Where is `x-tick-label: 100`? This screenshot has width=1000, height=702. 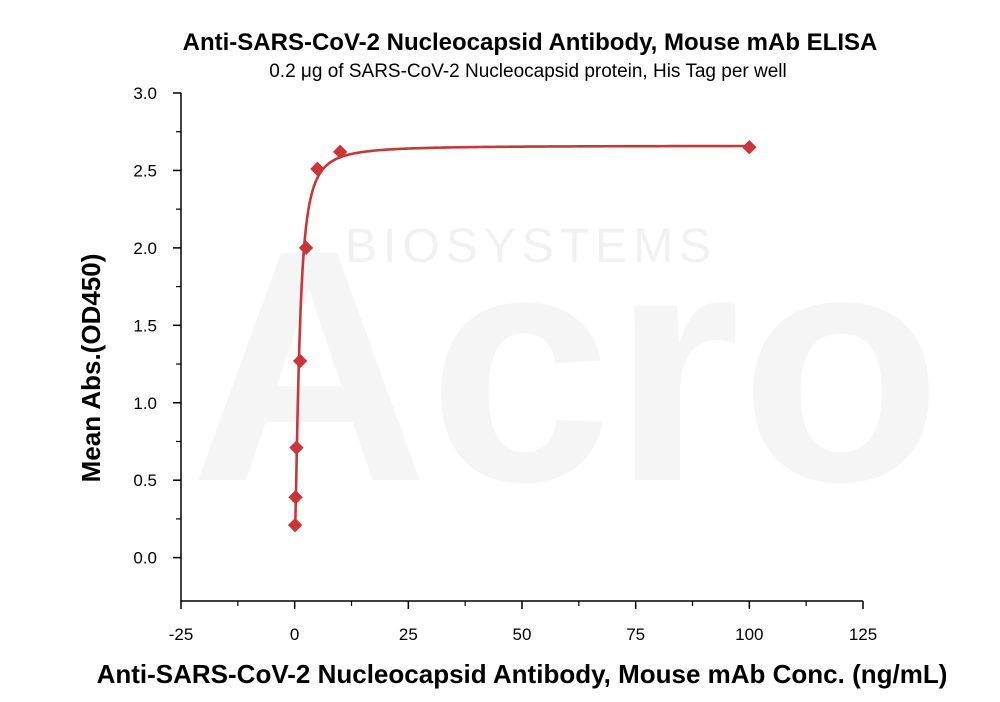
x-tick-label: 100 is located at coordinates (749, 634).